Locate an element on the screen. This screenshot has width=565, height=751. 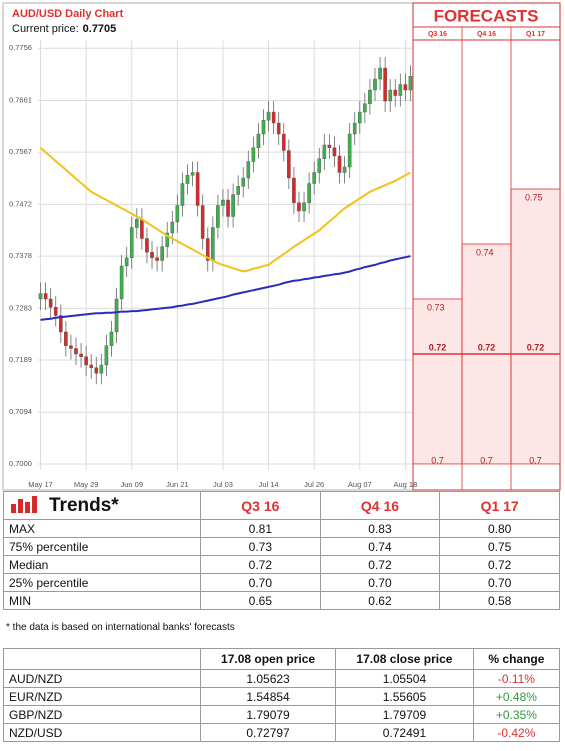
upper-label: 0.75 is located at coordinates (534, 197).